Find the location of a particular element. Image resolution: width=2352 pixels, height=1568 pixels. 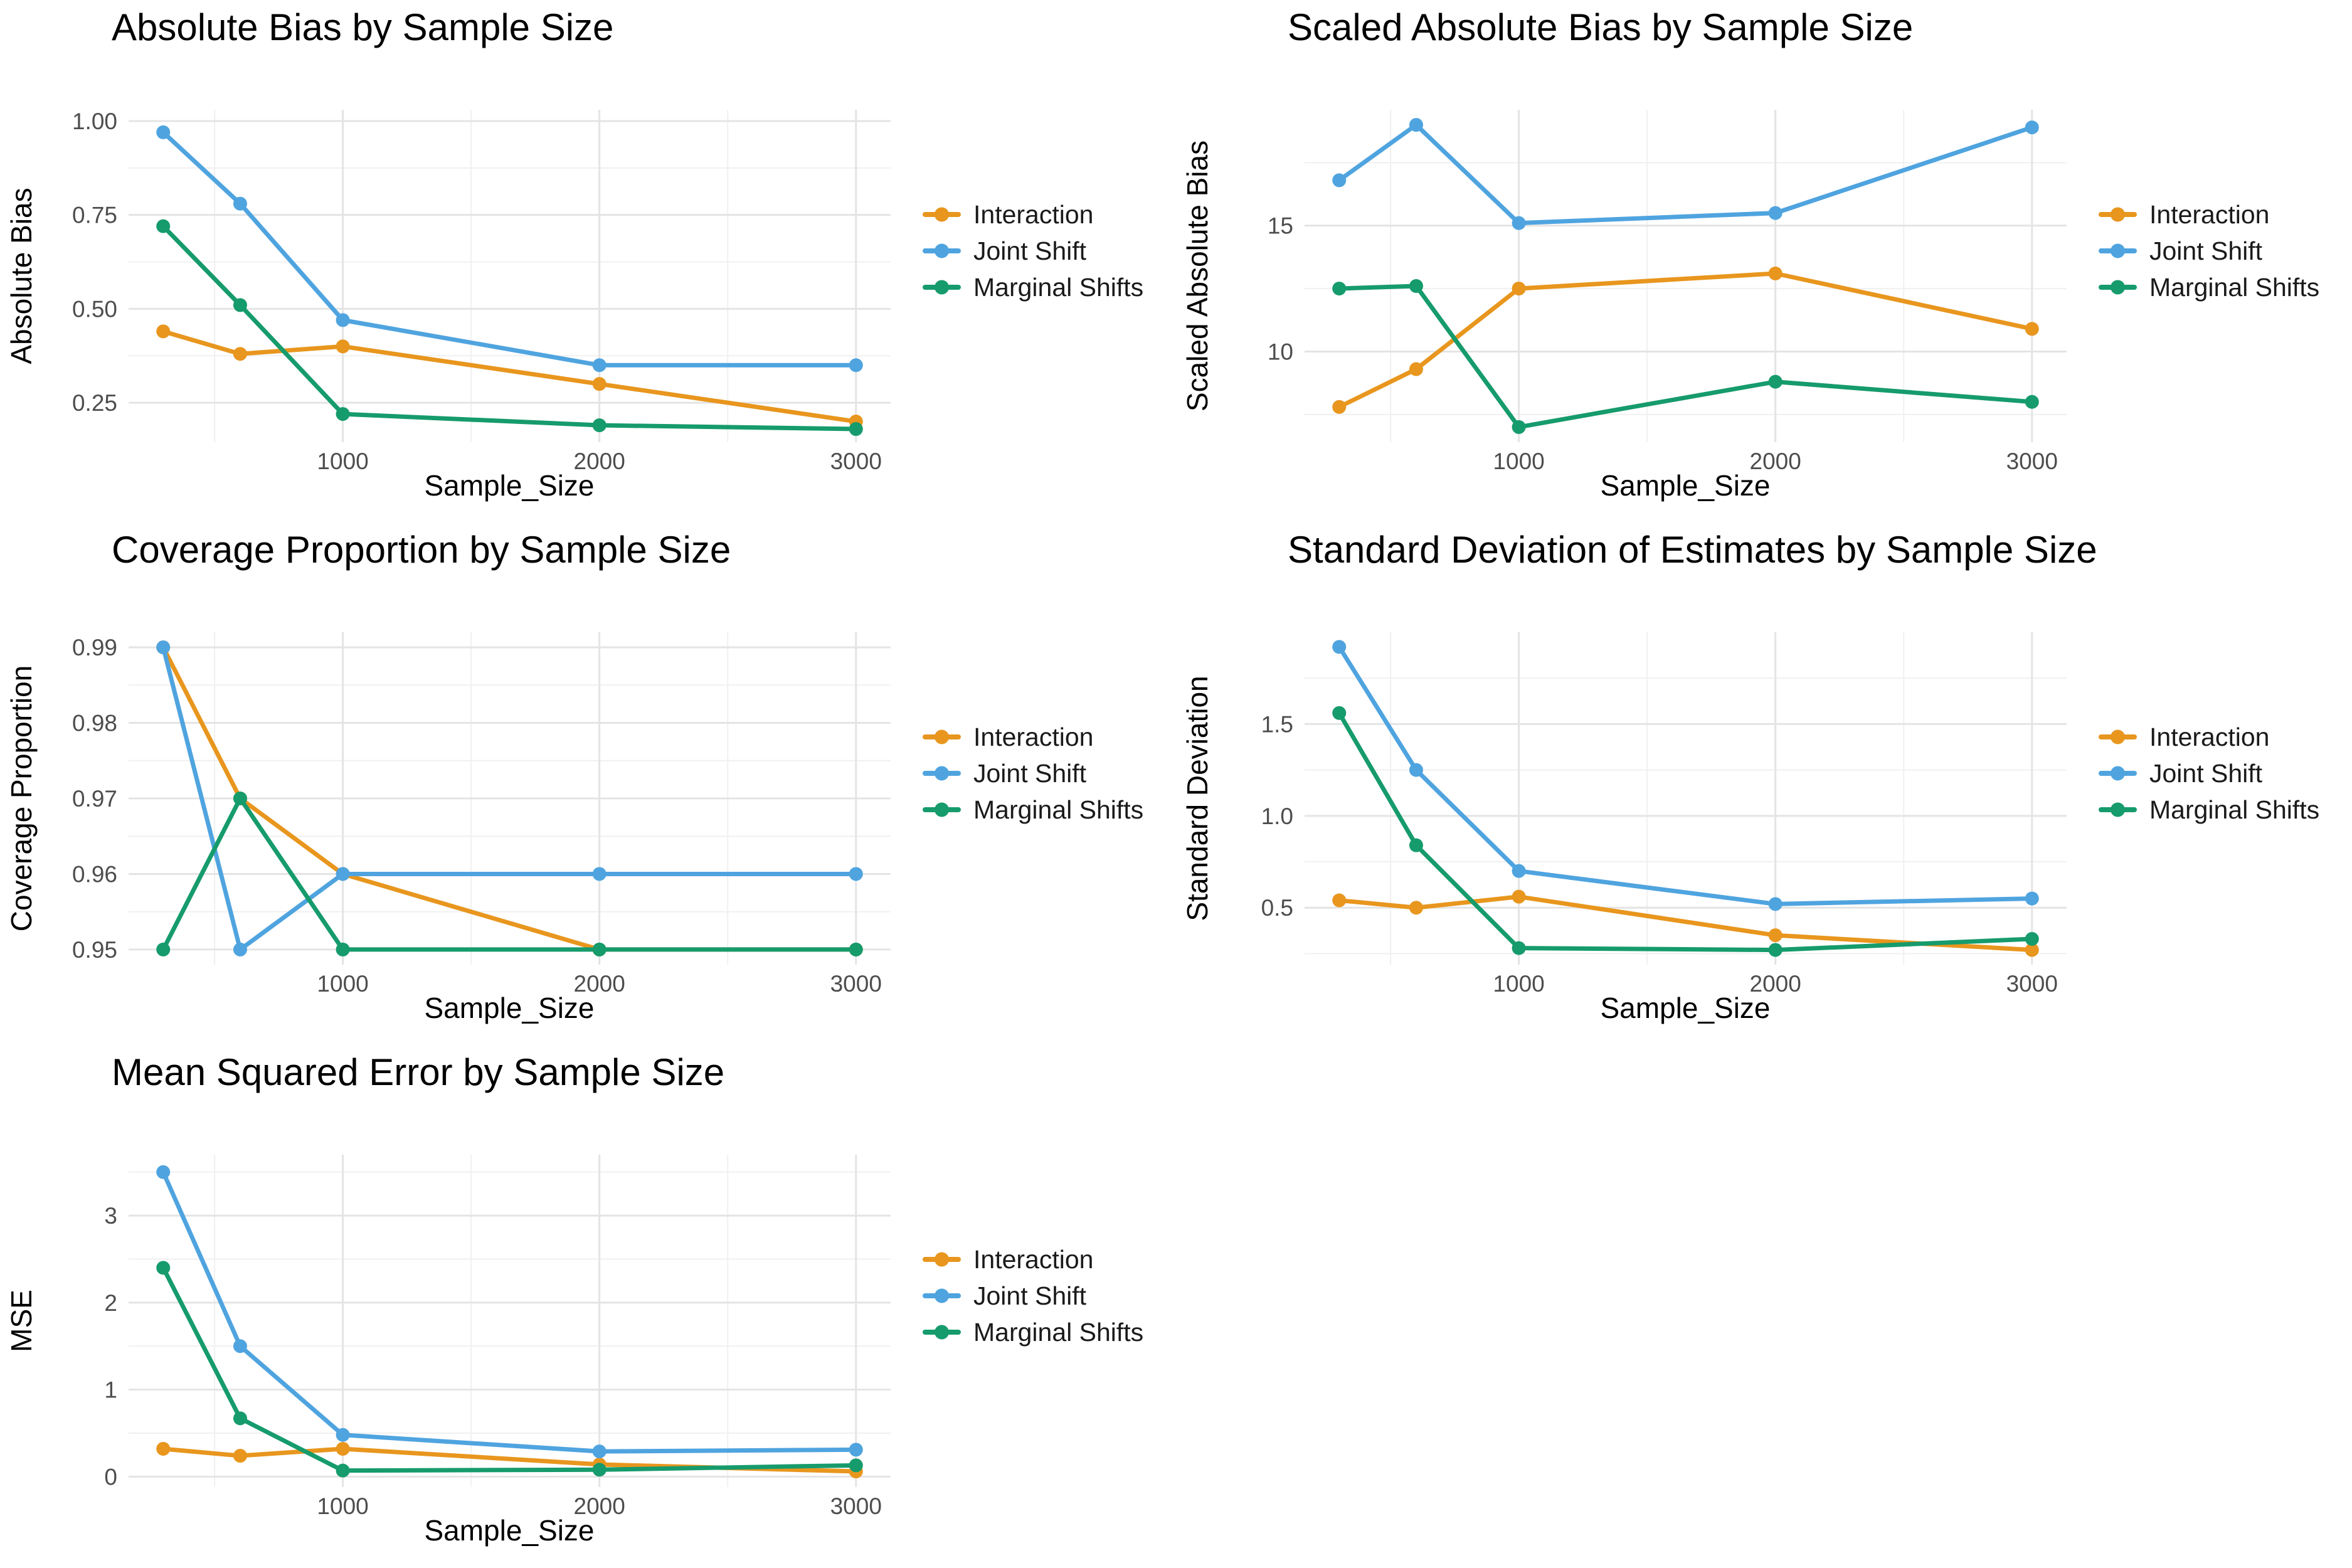

y-tick-label: 1.0 is located at coordinates (1277, 816).